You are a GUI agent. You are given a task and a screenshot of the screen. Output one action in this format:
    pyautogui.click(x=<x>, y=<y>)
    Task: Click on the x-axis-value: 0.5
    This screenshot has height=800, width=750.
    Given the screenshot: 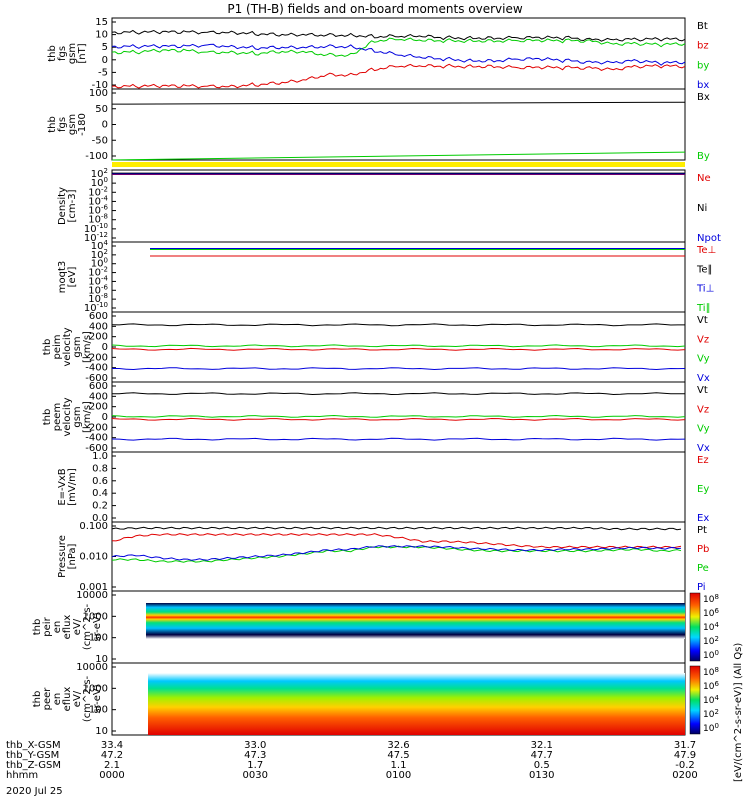 What is the action you would take?
    pyautogui.click(x=542, y=765)
    